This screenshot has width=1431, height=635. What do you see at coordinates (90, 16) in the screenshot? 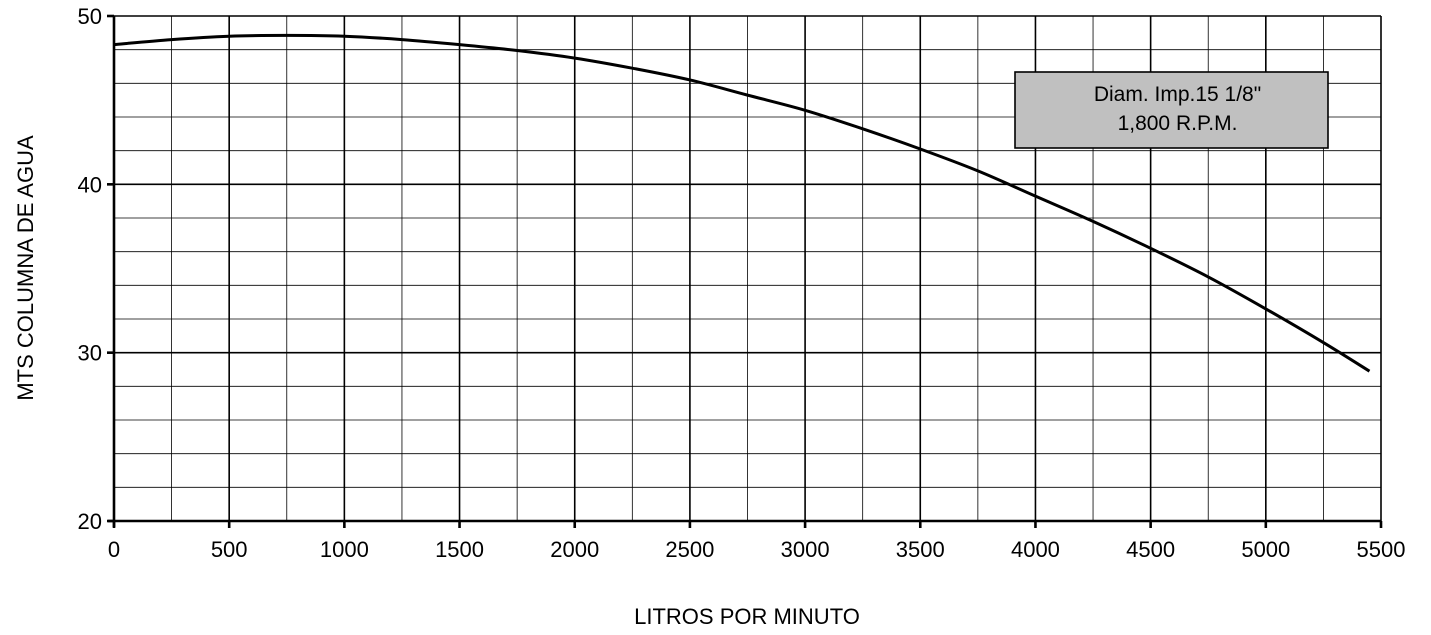
I see `y-tick-label: 50` at bounding box center [90, 16].